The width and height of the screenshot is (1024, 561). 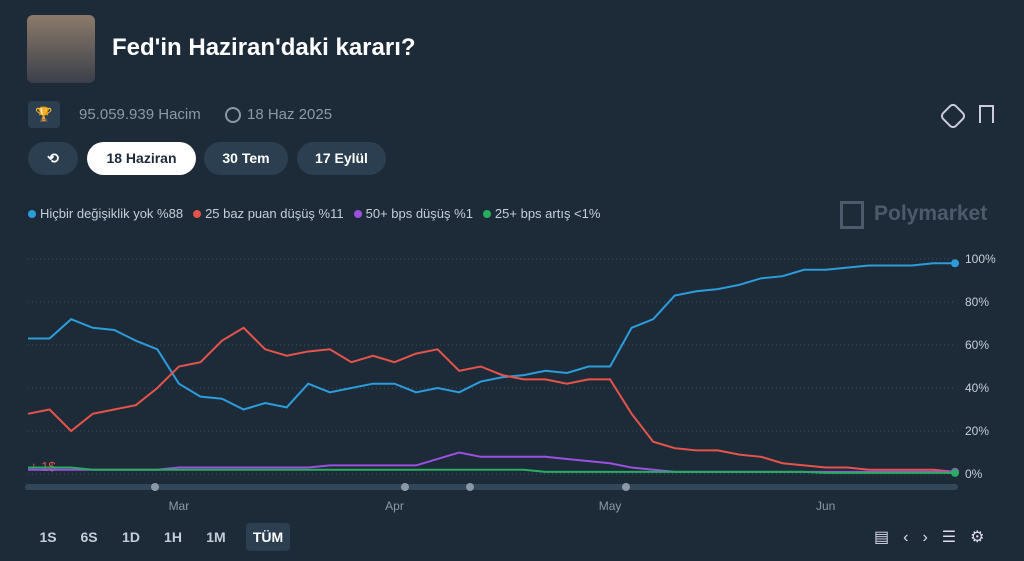 What do you see at coordinates (980, 259) in the screenshot?
I see `y-tick-label: 100%` at bounding box center [980, 259].